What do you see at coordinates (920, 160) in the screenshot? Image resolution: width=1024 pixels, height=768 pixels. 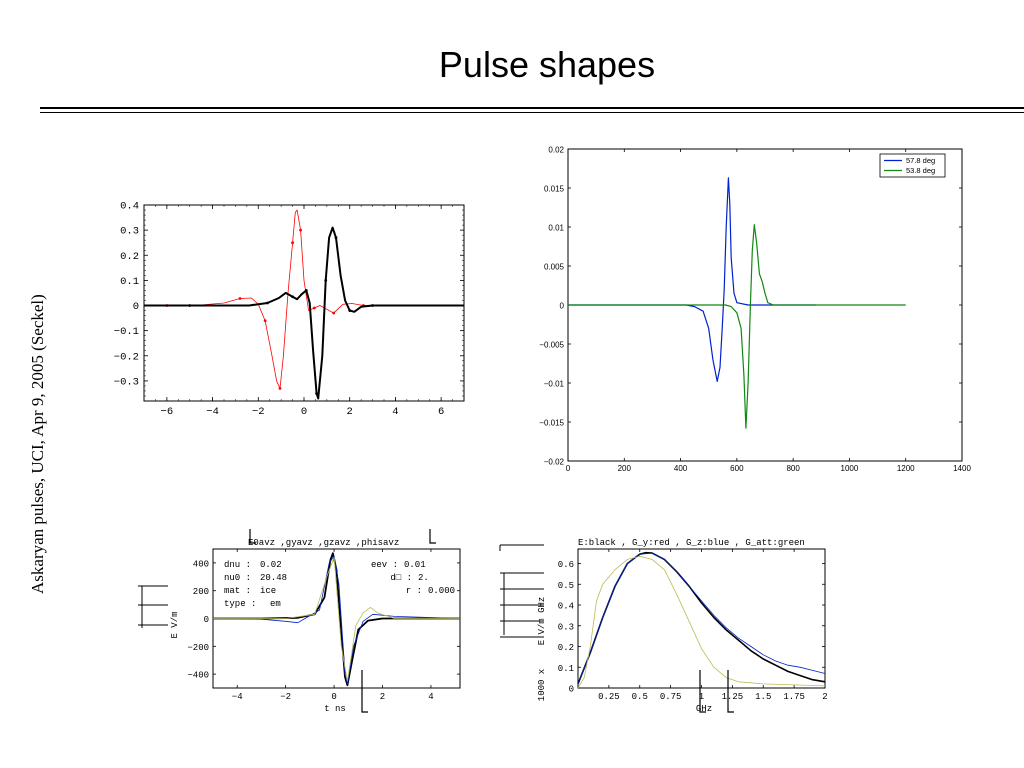 I see `legend-label-57-8: 57.8 deg` at bounding box center [920, 160].